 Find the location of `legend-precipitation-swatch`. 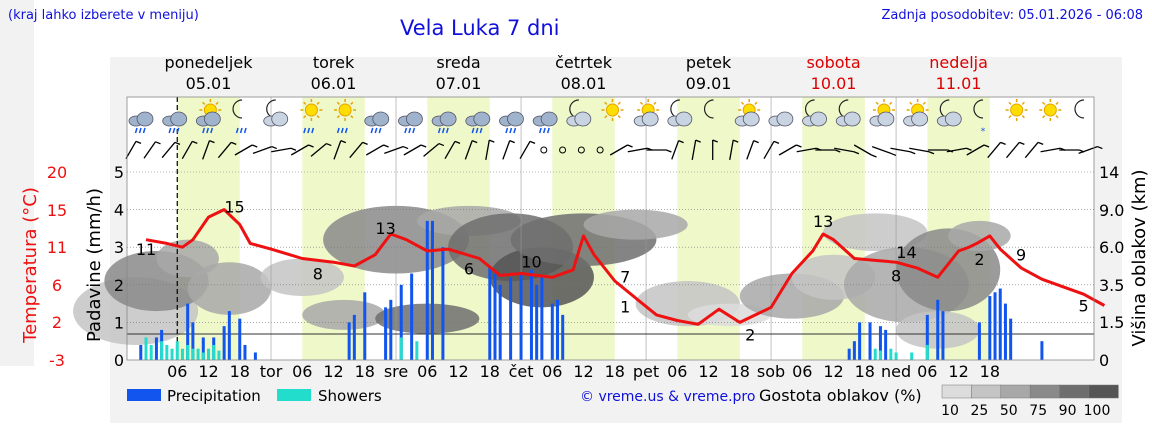

legend-precipitation-swatch is located at coordinates (144, 395).